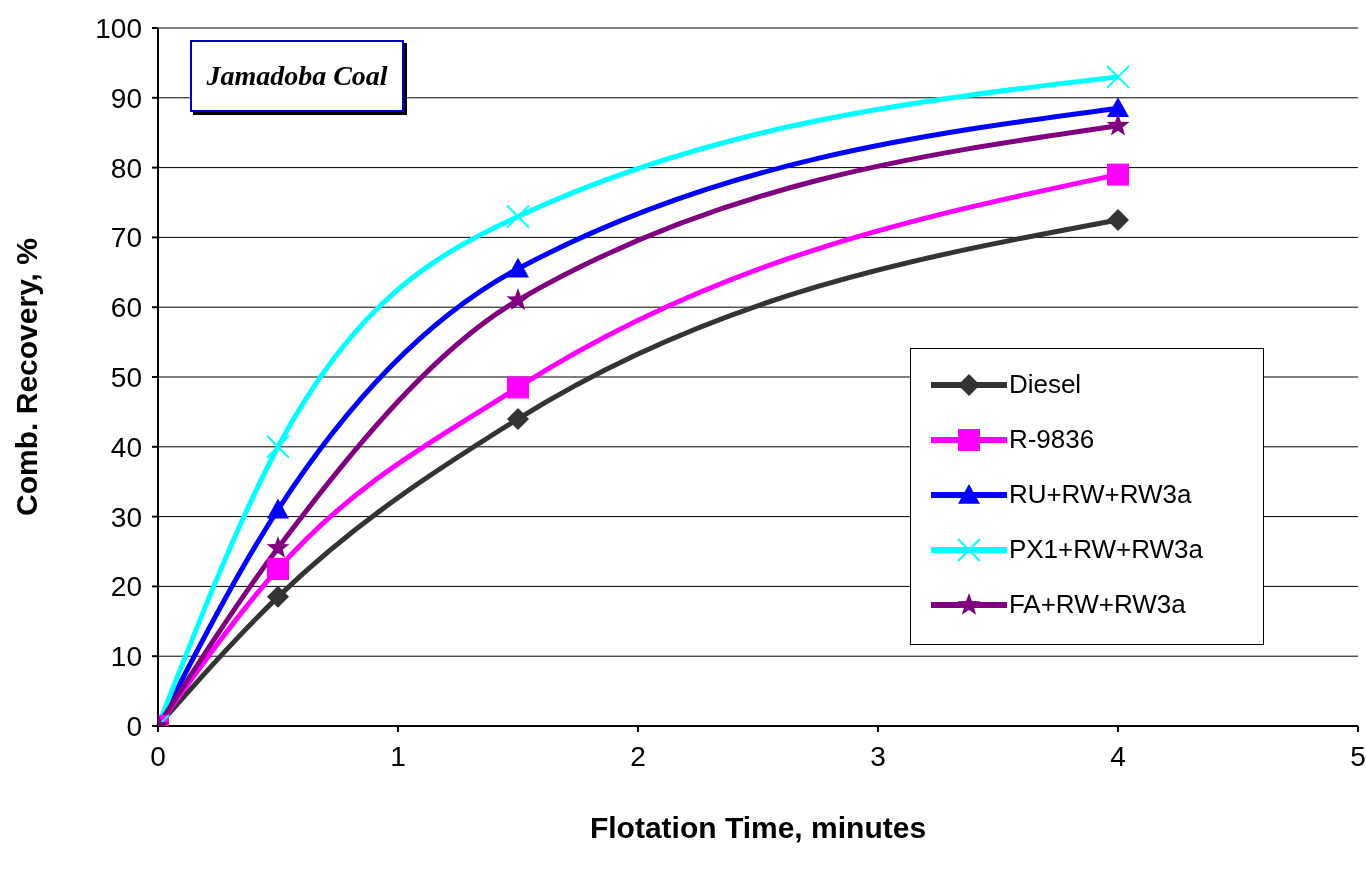 The image size is (1366, 877). What do you see at coordinates (1358, 756) in the screenshot?
I see `x-tick-label: 5` at bounding box center [1358, 756].